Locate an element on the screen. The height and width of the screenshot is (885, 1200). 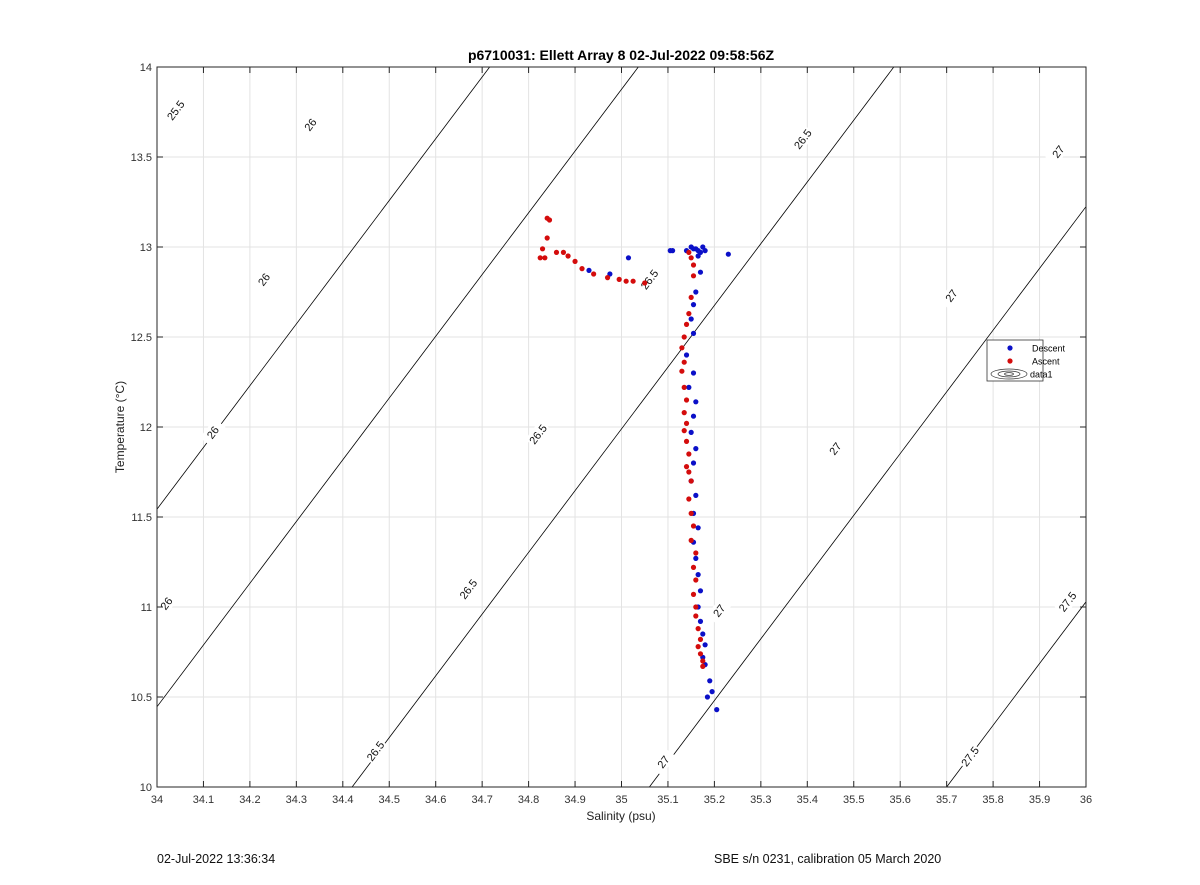
x-tick-label: 35.5 is located at coordinates (853, 800).